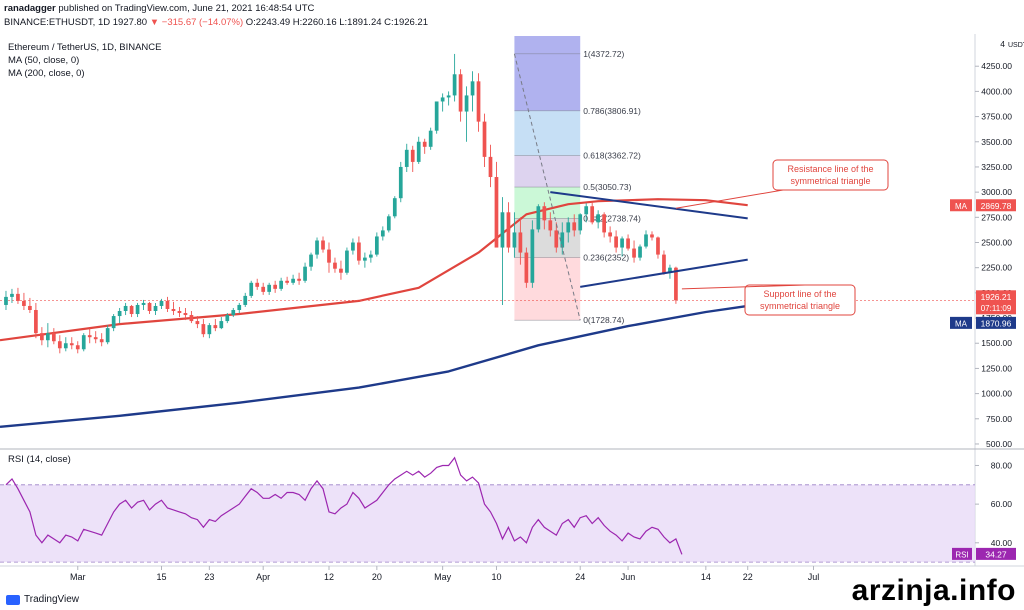 The image size is (1024, 610). What do you see at coordinates (44, 60) in the screenshot?
I see `legend-ma50: MA (50, close, 0)` at bounding box center [44, 60].